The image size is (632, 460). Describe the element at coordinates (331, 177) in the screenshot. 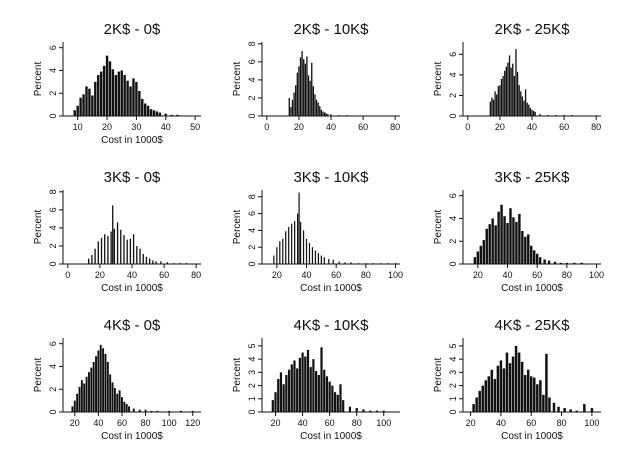

I see `panel-title: 3K$ - 10K$` at that location.